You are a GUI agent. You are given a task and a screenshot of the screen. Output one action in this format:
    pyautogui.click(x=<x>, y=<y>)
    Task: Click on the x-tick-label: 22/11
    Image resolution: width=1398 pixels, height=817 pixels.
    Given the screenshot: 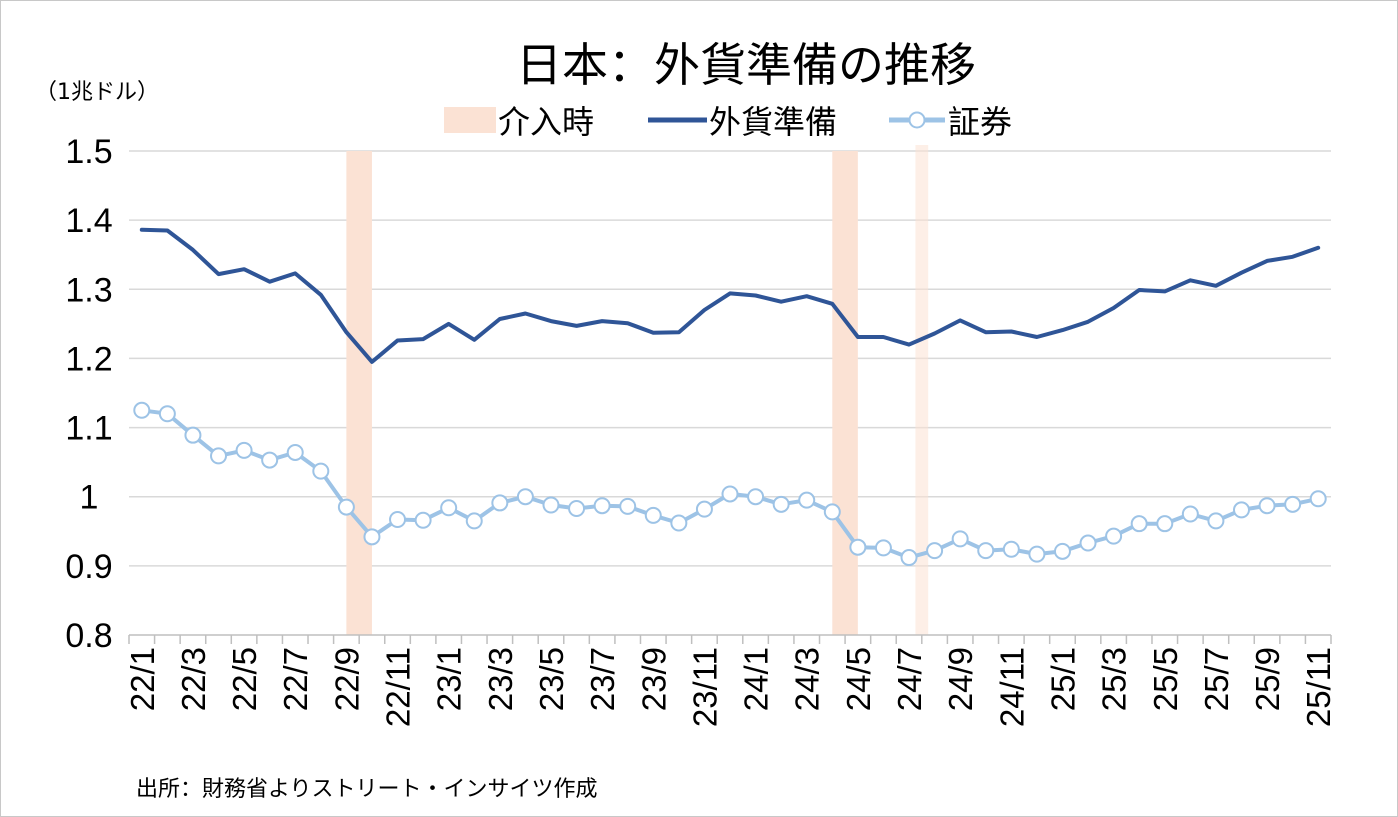 What is the action you would take?
    pyautogui.click(x=398, y=687)
    